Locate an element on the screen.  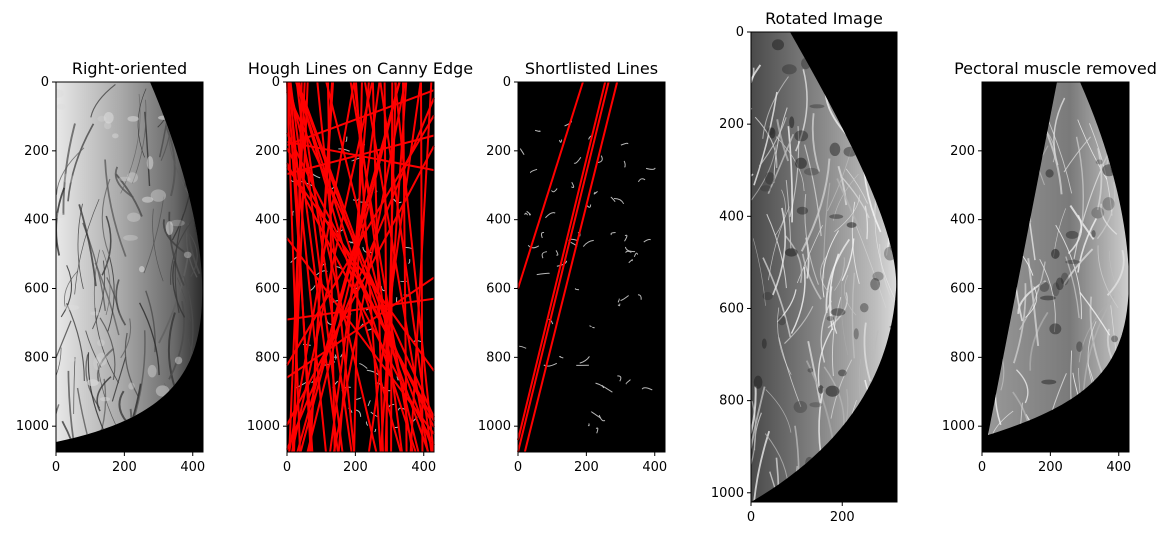
panel-title-rot: Rotated Image is located at coordinates (824, 18).